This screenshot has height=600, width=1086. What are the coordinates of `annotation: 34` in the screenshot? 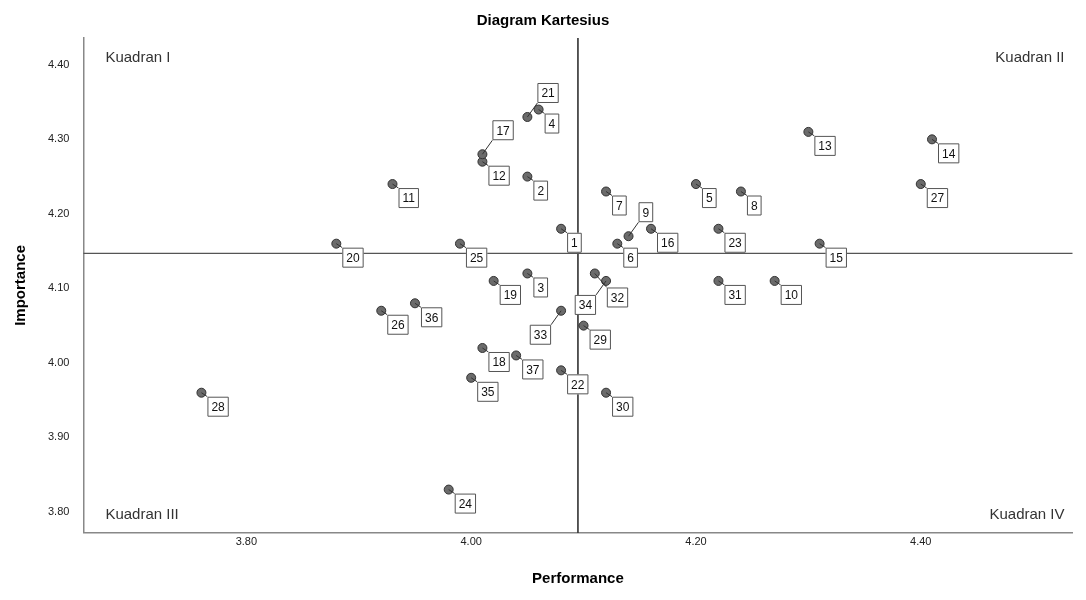 It's located at (585, 305).